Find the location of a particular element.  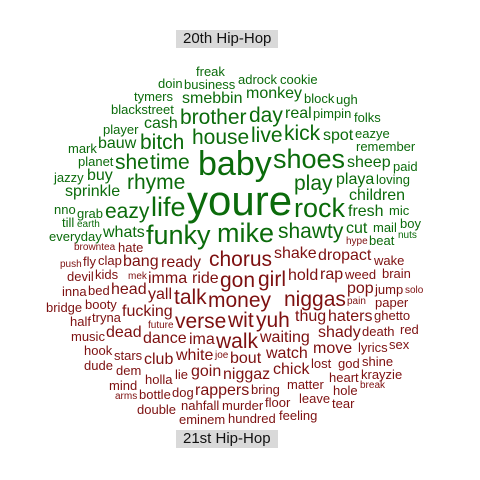

top-word: till is located at coordinates (68, 222).